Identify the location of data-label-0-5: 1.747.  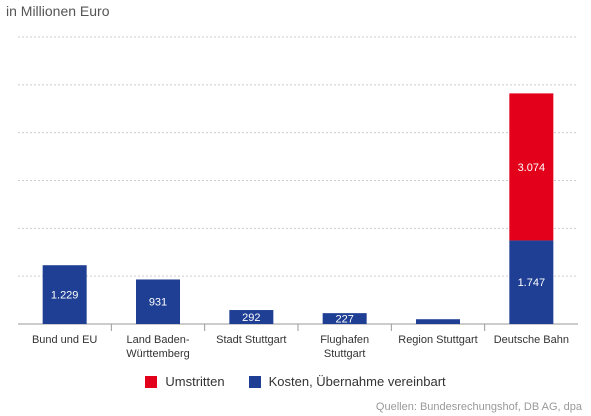
(532, 283).